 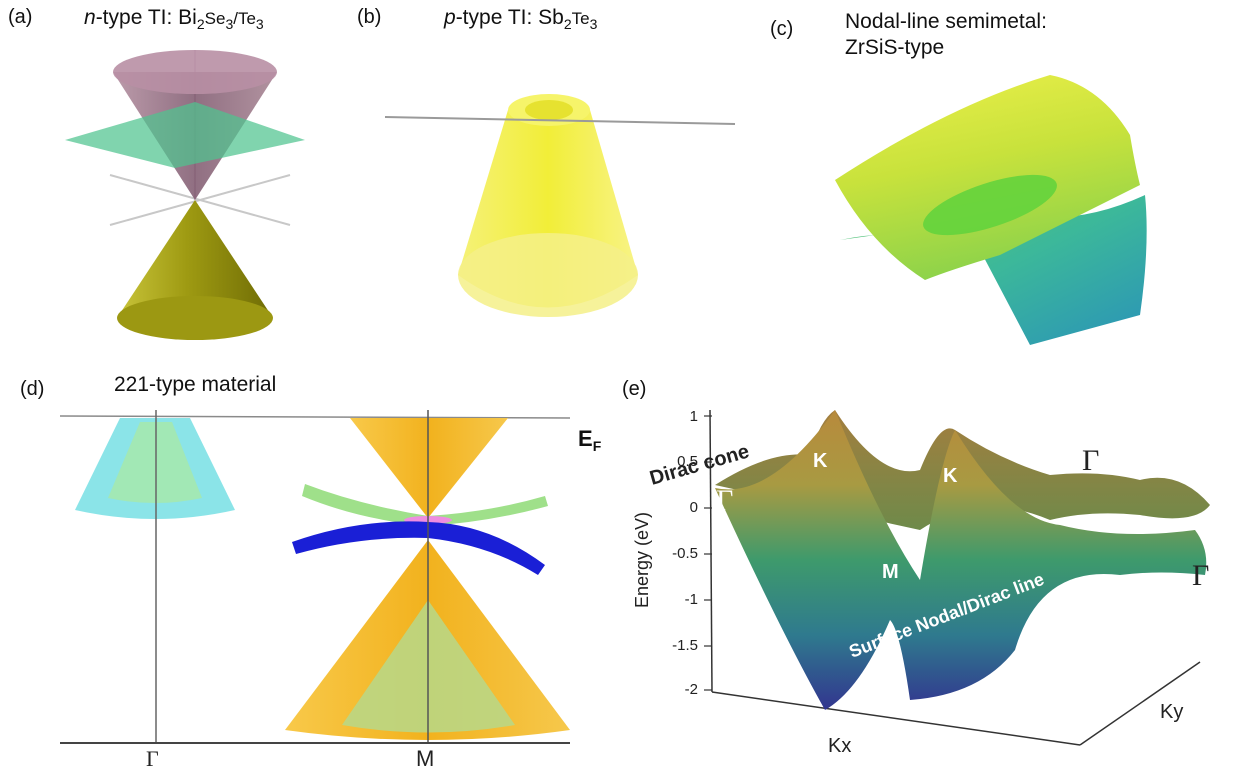 I want to click on gamma-label-2: Γ, so click(x=1090, y=460).